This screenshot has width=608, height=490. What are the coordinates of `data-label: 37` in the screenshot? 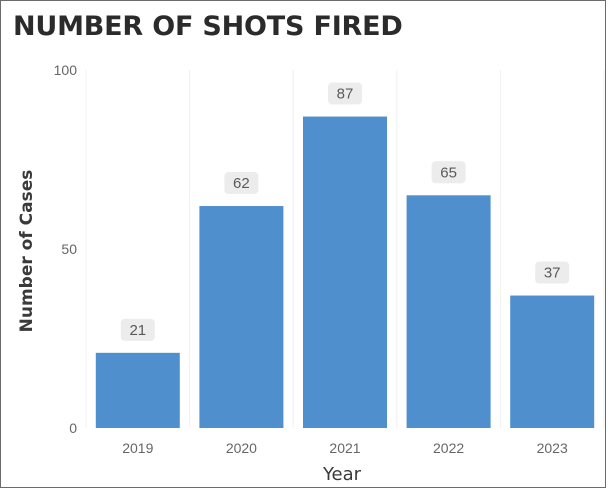 It's located at (552, 273).